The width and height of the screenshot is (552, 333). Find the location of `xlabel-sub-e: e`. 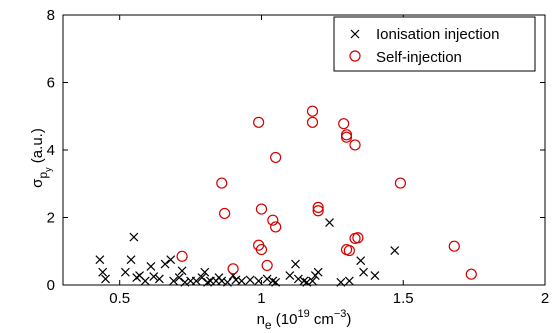

xlabel-sub-e: e is located at coordinates (268, 325).